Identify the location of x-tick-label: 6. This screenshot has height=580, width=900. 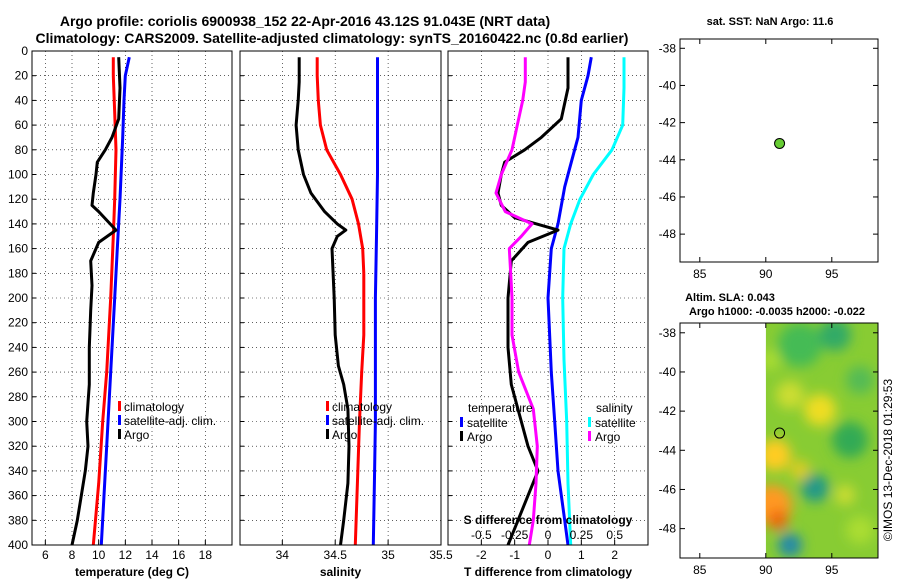
(45, 555).